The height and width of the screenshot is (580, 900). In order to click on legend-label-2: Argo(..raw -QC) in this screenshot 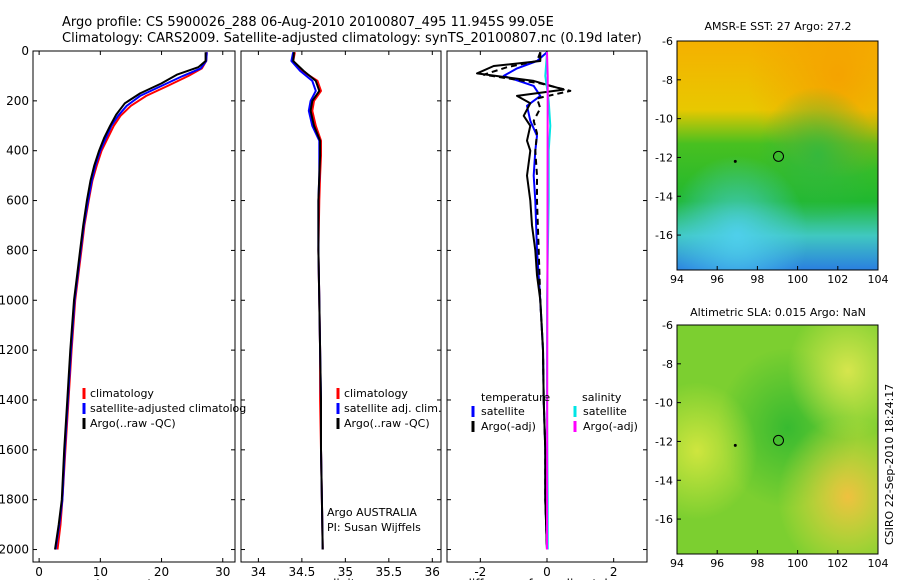, I will do `click(387, 423)`.